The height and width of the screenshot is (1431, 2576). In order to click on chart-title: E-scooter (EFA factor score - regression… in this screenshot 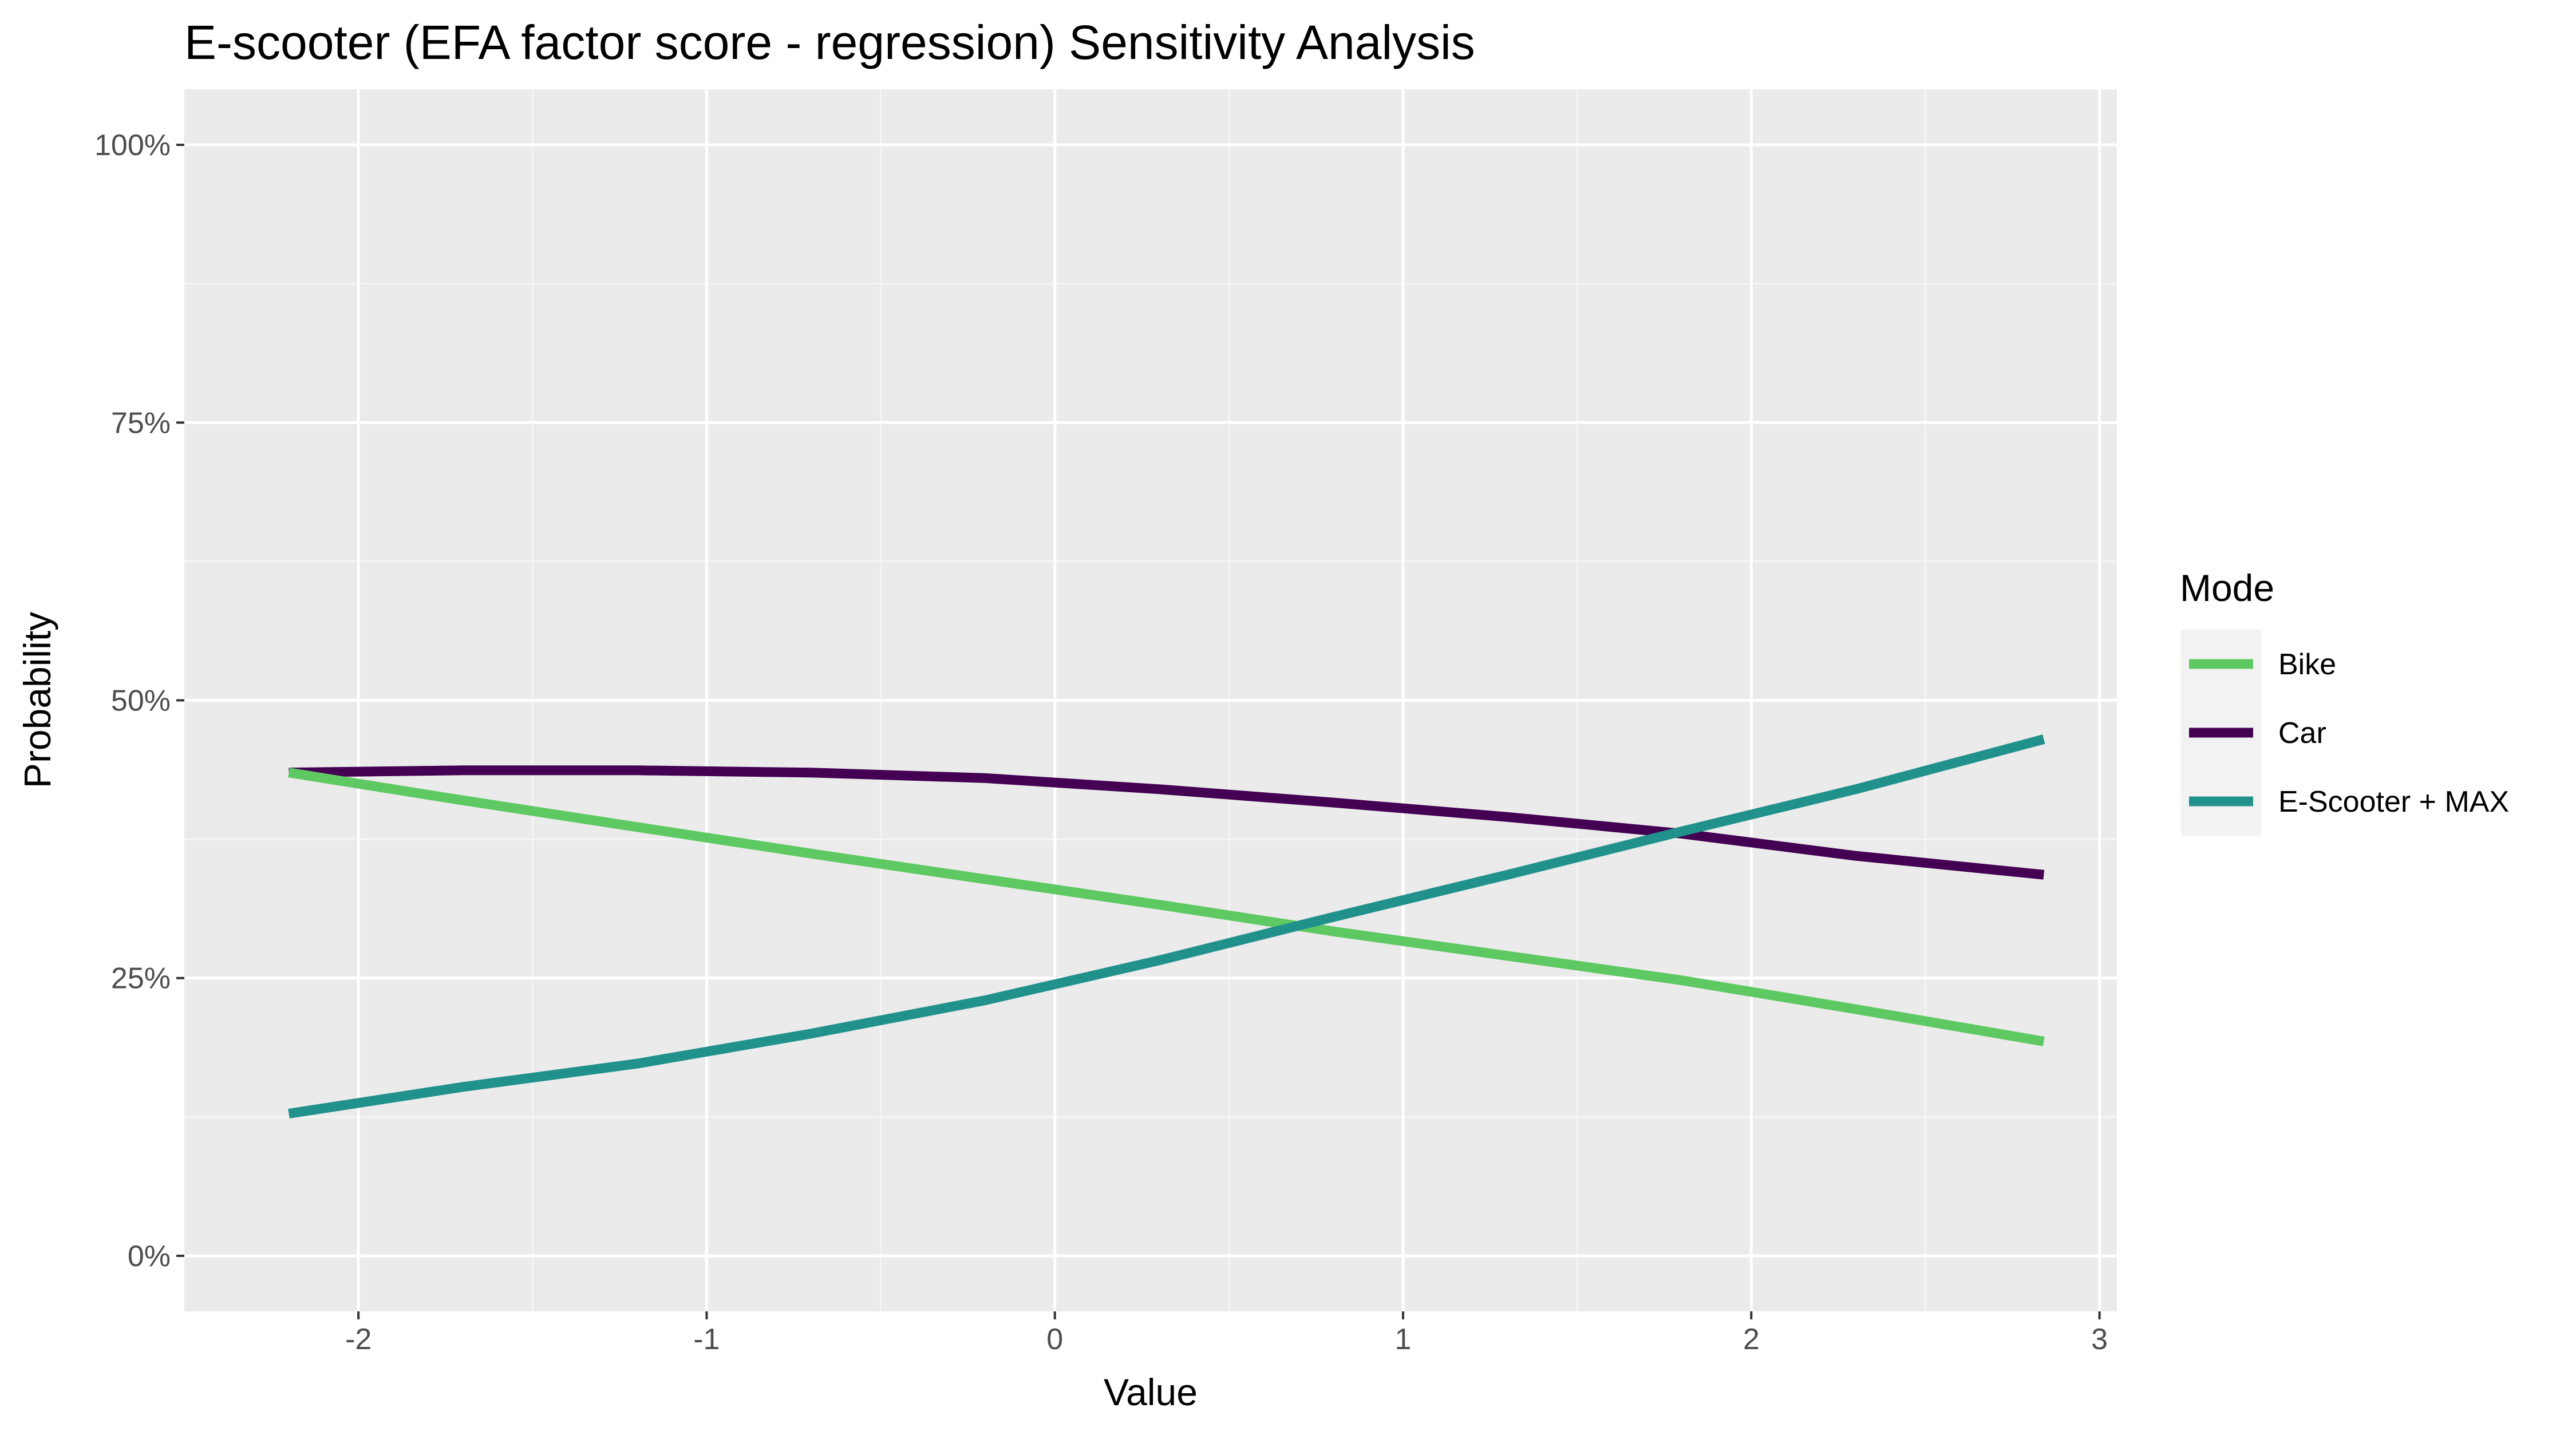, I will do `click(829, 42)`.